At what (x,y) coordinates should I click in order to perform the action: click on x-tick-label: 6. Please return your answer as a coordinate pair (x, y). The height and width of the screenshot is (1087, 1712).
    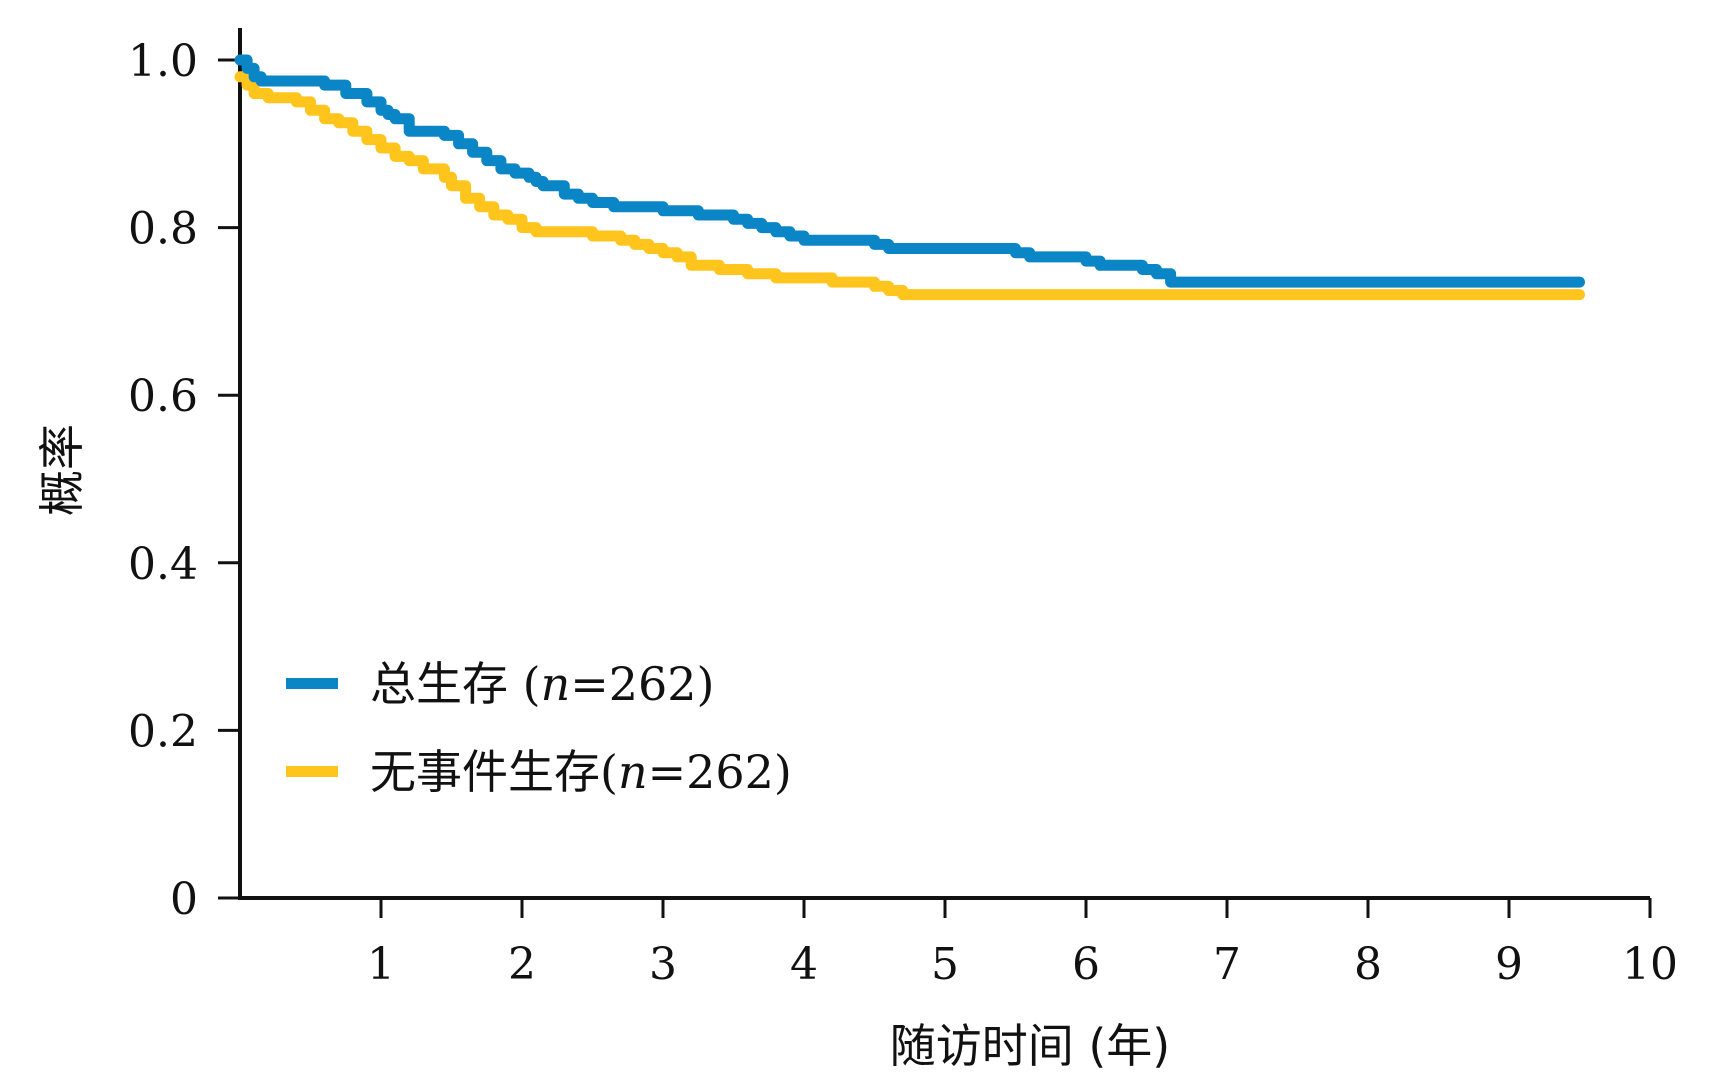
    Looking at the image, I should click on (1086, 964).